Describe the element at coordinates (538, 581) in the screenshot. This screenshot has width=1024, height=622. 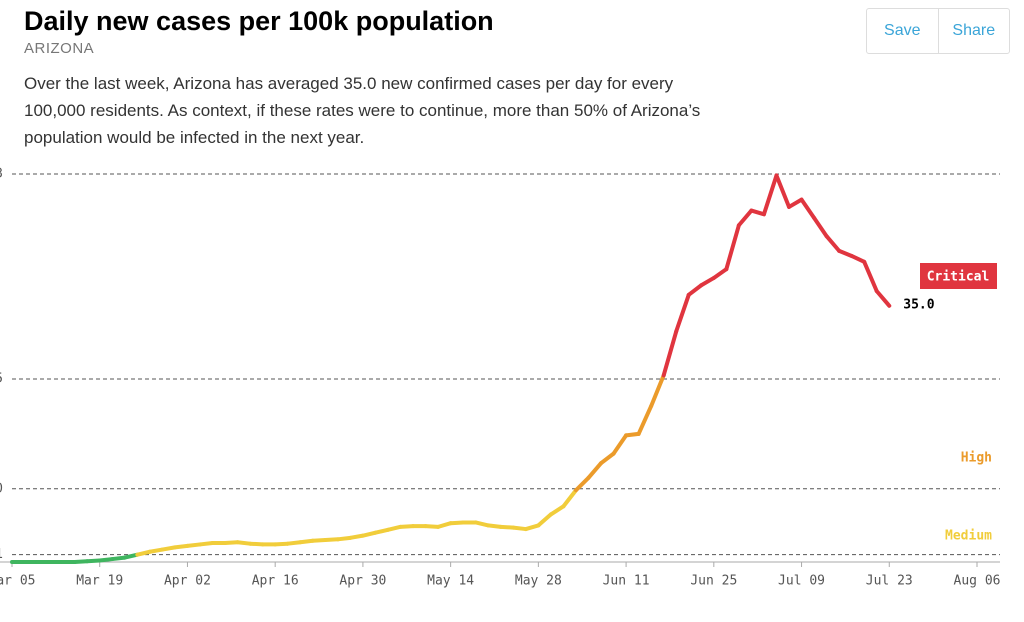
I see `x-tick-label: May 28` at that location.